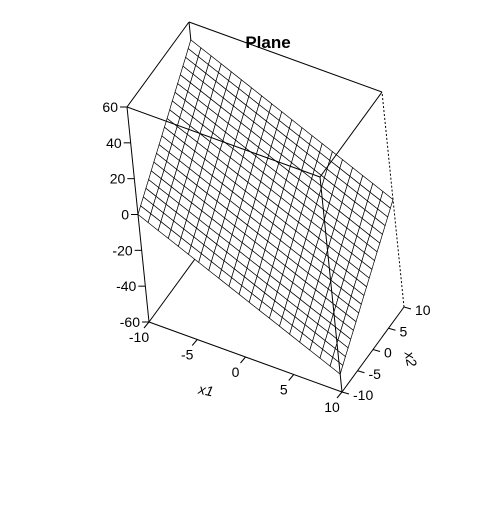 This screenshot has height=505, width=500. I want to click on x1-tick-label: 10, so click(332, 407).